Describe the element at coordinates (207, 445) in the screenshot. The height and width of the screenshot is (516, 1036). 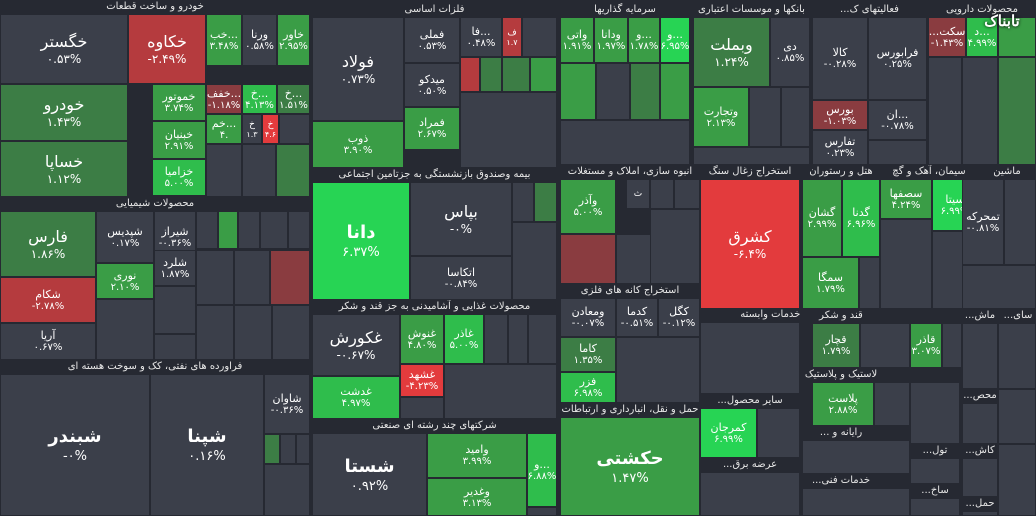
I see `stock-tile: شپنا ۰.۱۶%` at that location.